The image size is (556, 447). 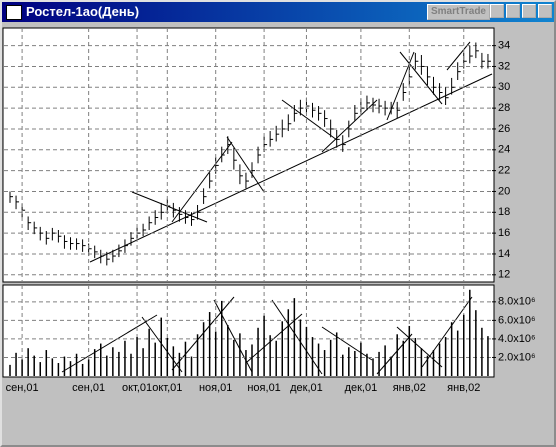 I want to click on close-button, so click(x=545, y=11).